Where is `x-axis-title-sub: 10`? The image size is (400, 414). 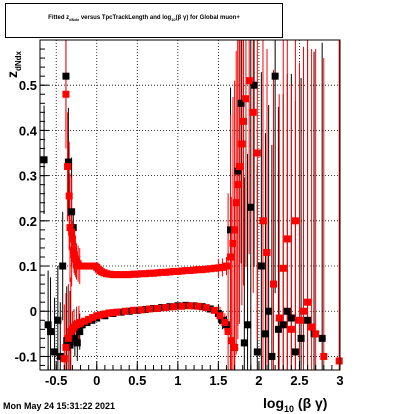 x-axis-title-sub: 10 is located at coordinates (289, 409).